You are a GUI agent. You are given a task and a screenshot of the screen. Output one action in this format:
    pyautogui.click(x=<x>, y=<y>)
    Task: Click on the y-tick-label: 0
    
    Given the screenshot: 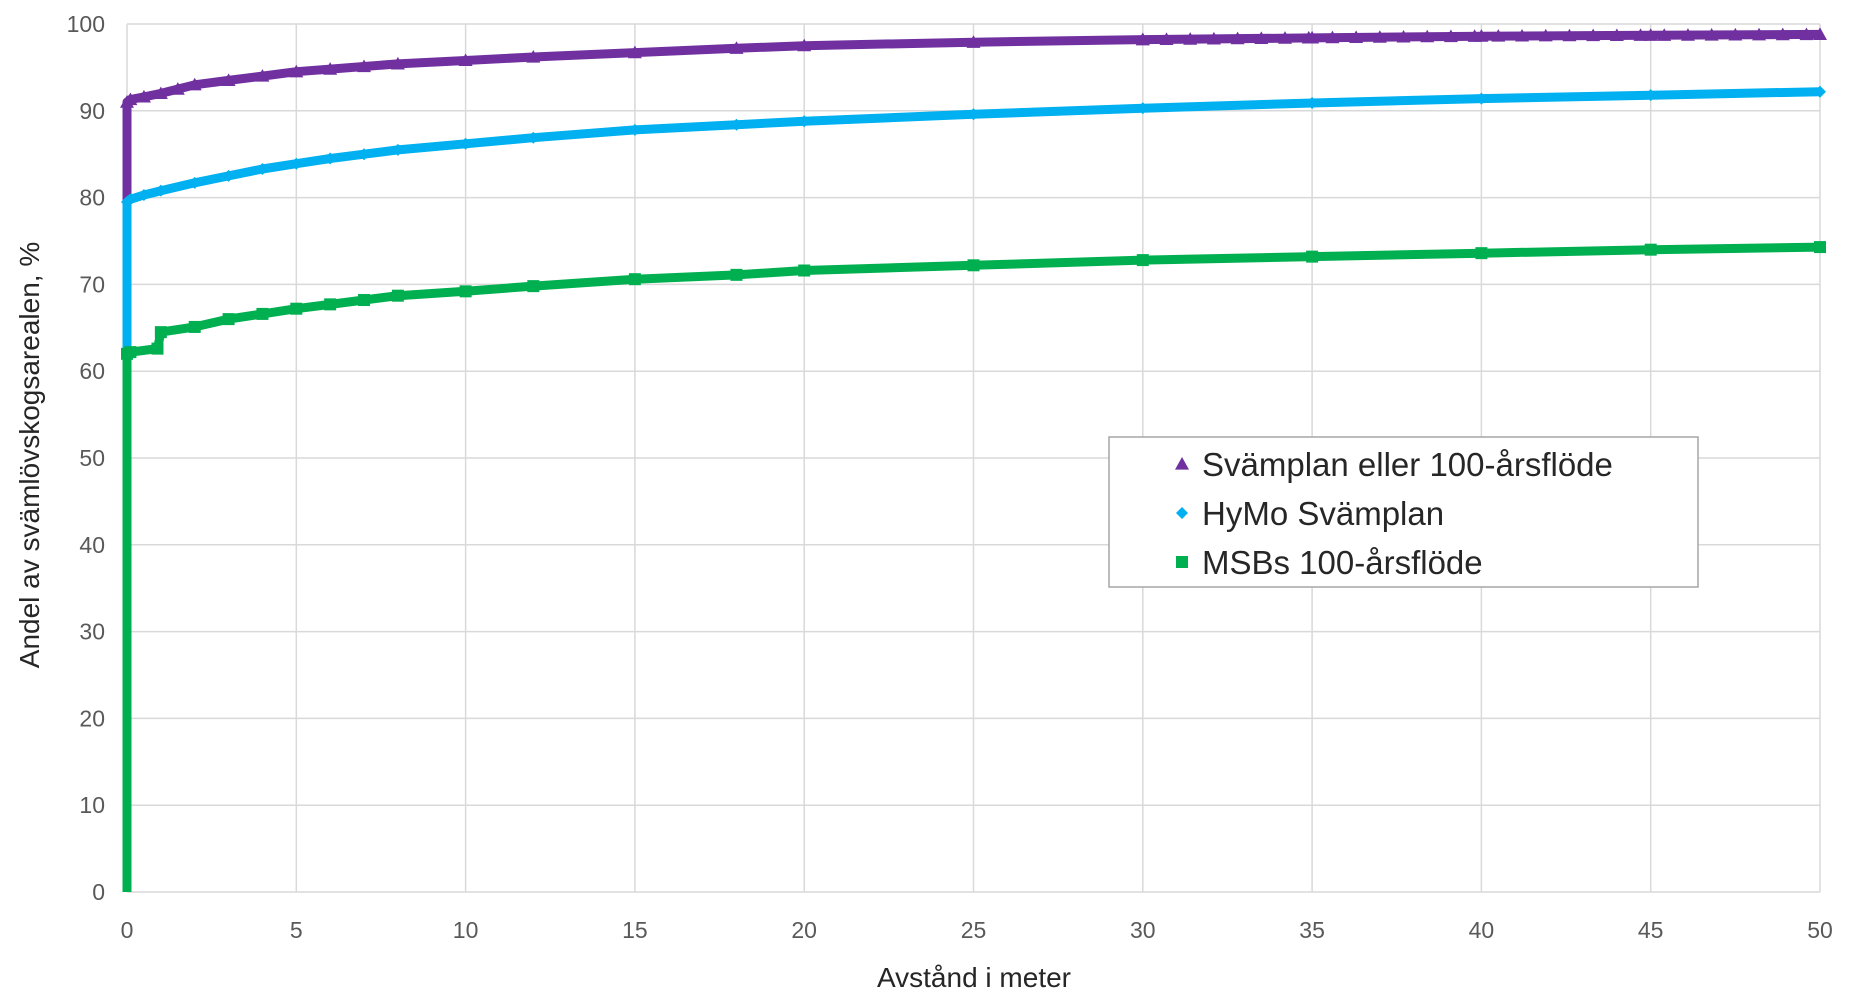 What is the action you would take?
    pyautogui.click(x=98, y=892)
    